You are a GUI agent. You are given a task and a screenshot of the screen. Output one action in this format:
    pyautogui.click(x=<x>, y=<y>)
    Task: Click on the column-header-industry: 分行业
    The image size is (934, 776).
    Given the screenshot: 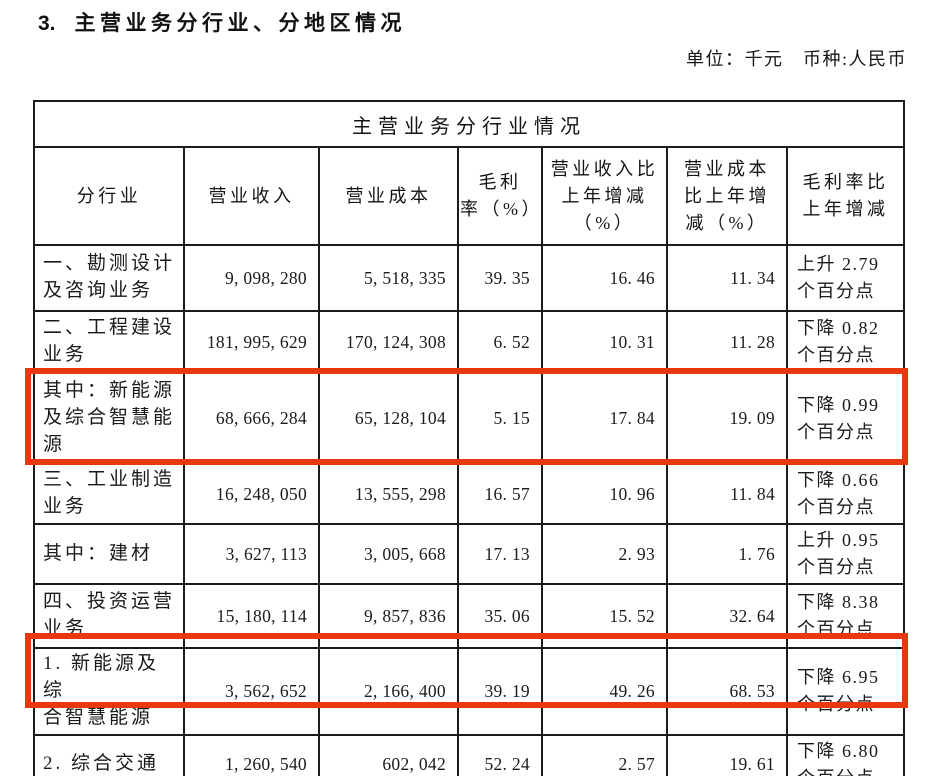 What is the action you would take?
    pyautogui.click(x=109, y=196)
    